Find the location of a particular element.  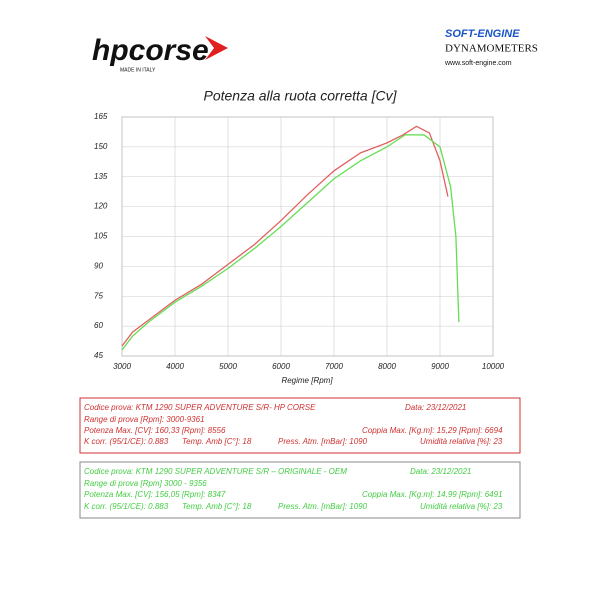

range: Range di prova [Rpm] 3000 - 9356 is located at coordinates (145, 483).